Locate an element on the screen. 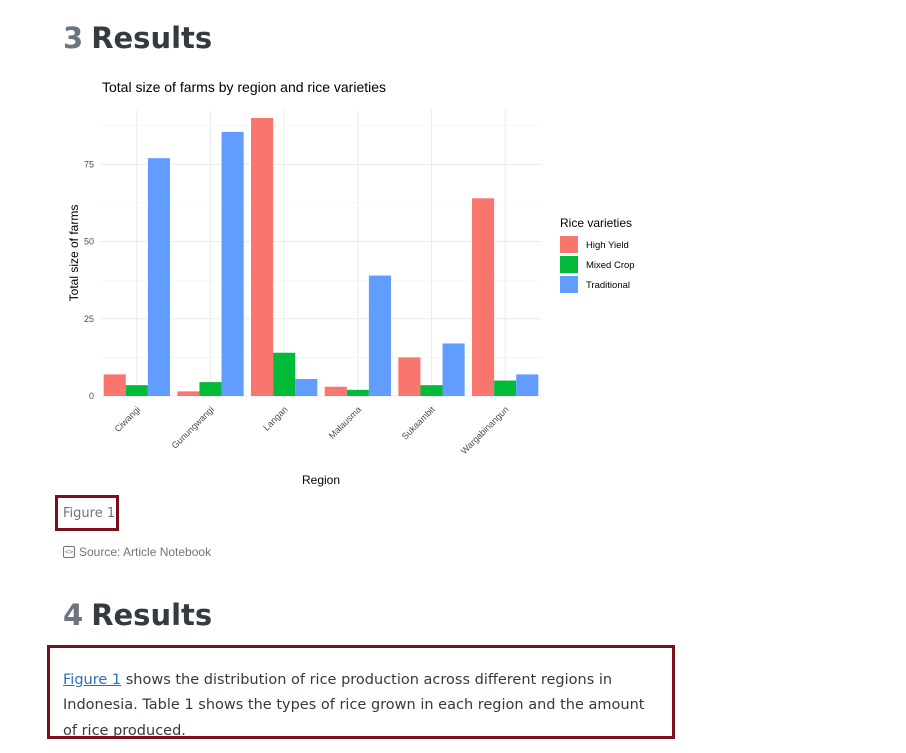  x-tick-label: Wargabinangun is located at coordinates (485, 430).